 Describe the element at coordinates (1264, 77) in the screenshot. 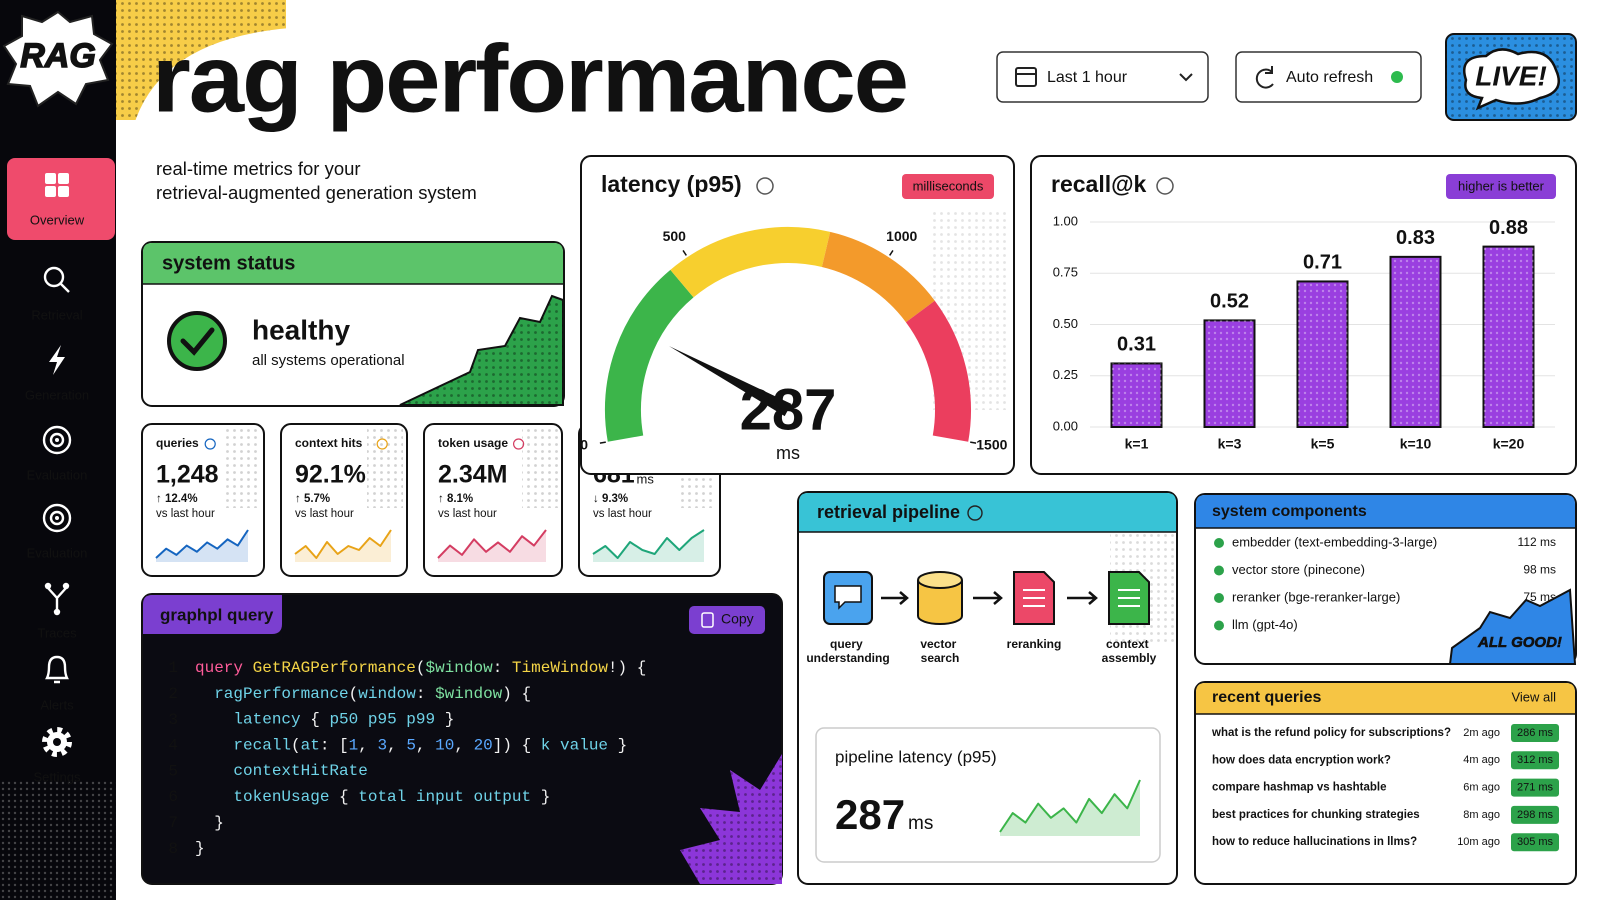

I see `refresh-icon` at that location.